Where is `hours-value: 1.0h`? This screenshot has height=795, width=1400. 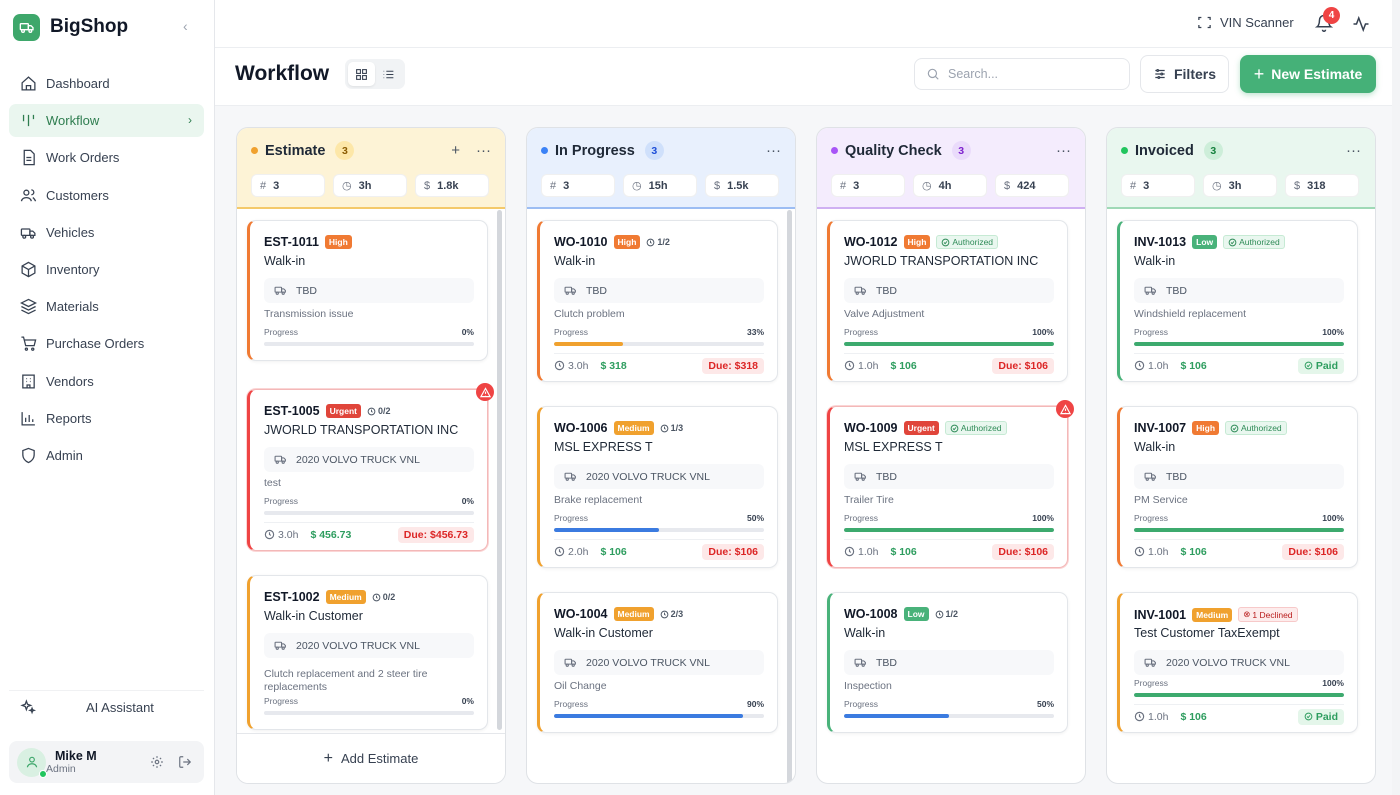
hours-value: 1.0h is located at coordinates (868, 551).